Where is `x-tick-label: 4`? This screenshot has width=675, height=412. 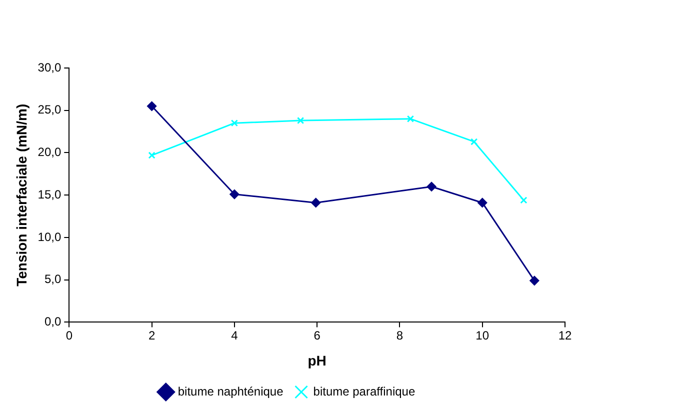
x-tick-label: 4 is located at coordinates (234, 335).